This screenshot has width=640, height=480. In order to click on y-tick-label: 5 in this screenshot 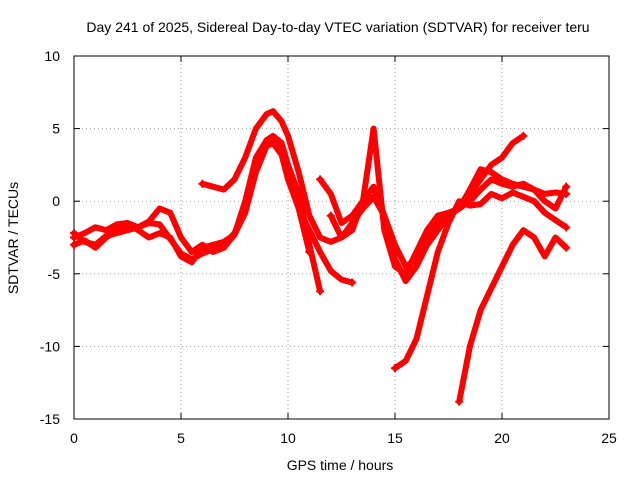, I will do `click(56, 129)`.